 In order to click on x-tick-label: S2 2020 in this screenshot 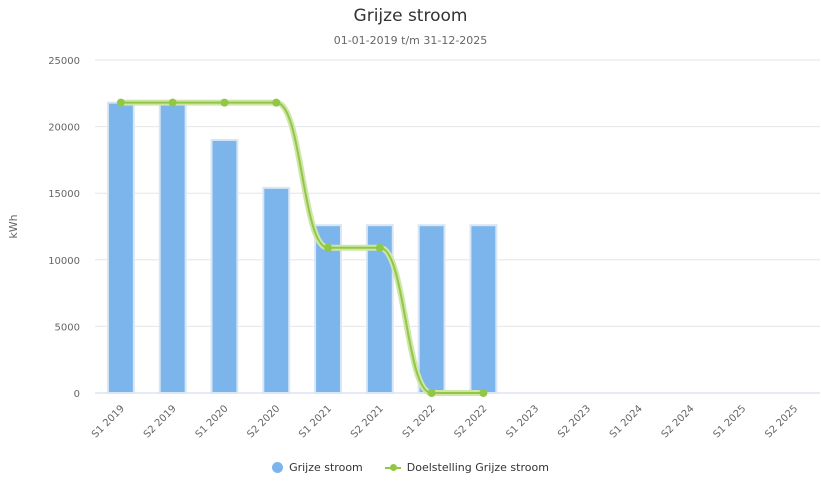, I will do `click(263, 421)`.